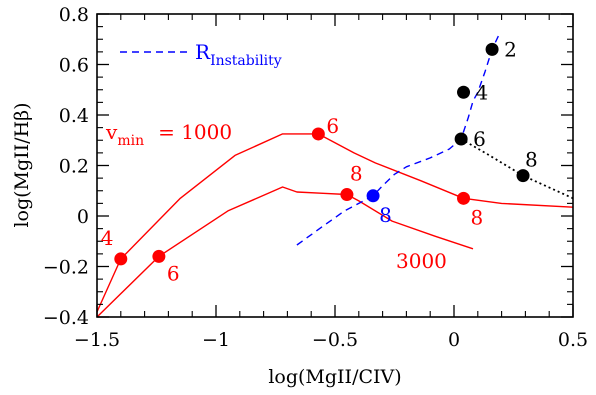  What do you see at coordinates (454, 340) in the screenshot?
I see `x-tick-label: 0` at bounding box center [454, 340].